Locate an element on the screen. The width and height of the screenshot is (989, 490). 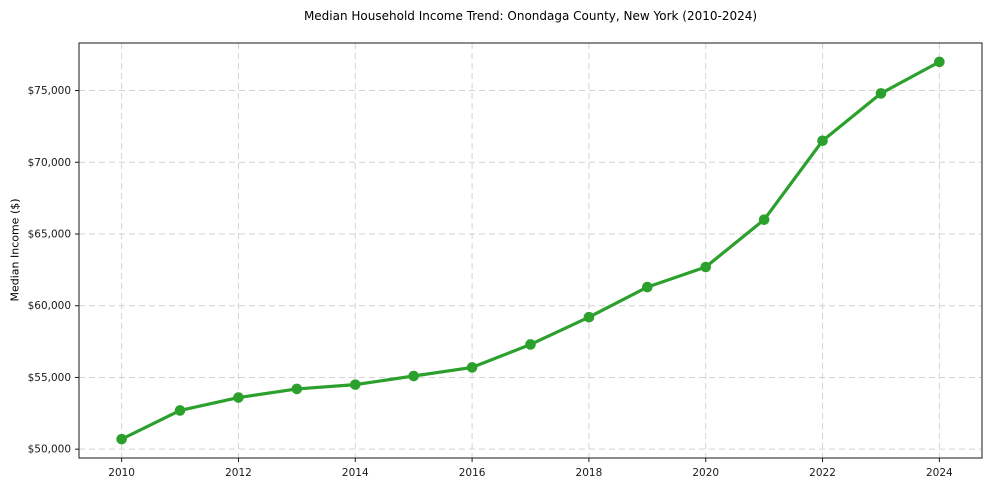
x-tick-label: 2022 is located at coordinates (822, 473).